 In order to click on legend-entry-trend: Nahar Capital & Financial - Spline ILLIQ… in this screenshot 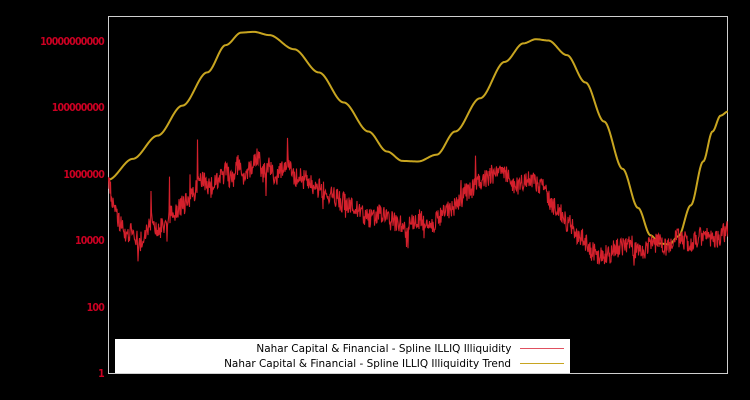, I will do `click(339, 363)`.